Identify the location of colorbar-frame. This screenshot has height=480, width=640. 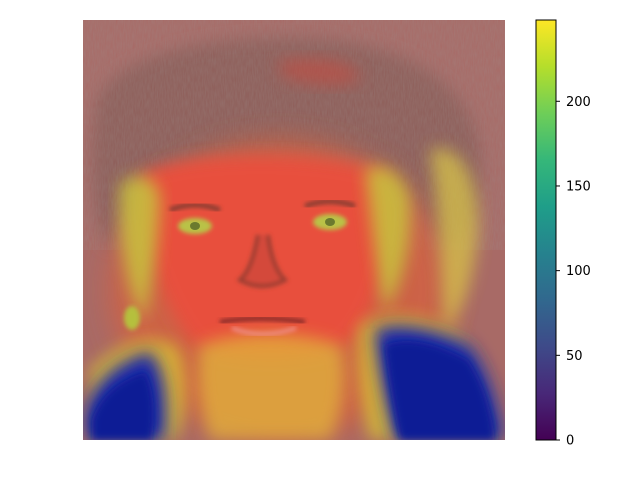
(546, 230).